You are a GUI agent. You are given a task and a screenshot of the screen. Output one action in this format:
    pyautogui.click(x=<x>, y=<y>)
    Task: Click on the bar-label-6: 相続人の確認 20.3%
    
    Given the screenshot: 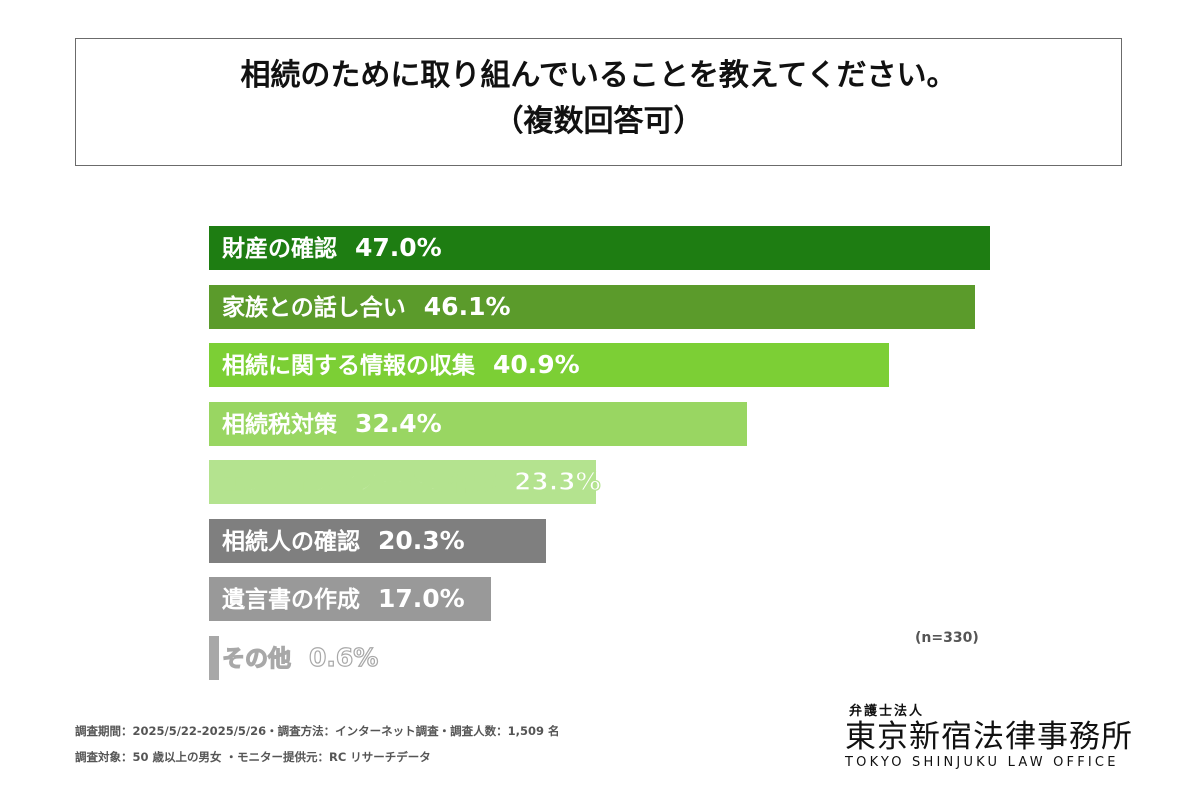 What is the action you would take?
    pyautogui.click(x=343, y=541)
    